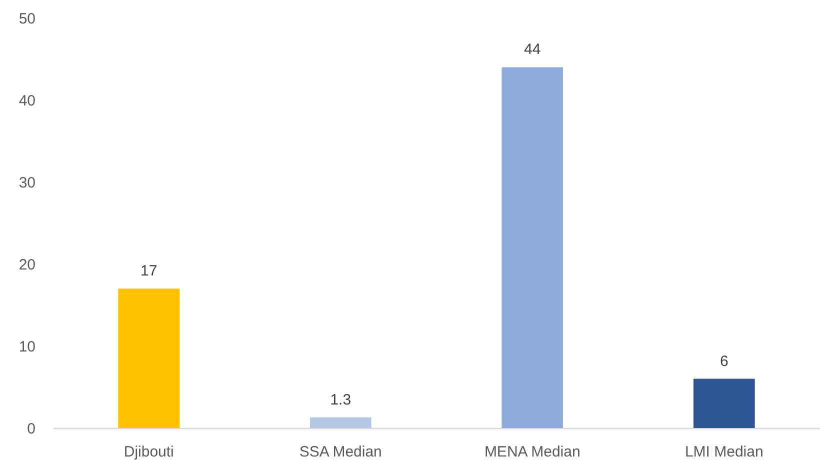 The height and width of the screenshot is (464, 820). What do you see at coordinates (27, 183) in the screenshot?
I see `y-tick-label: 30` at bounding box center [27, 183].